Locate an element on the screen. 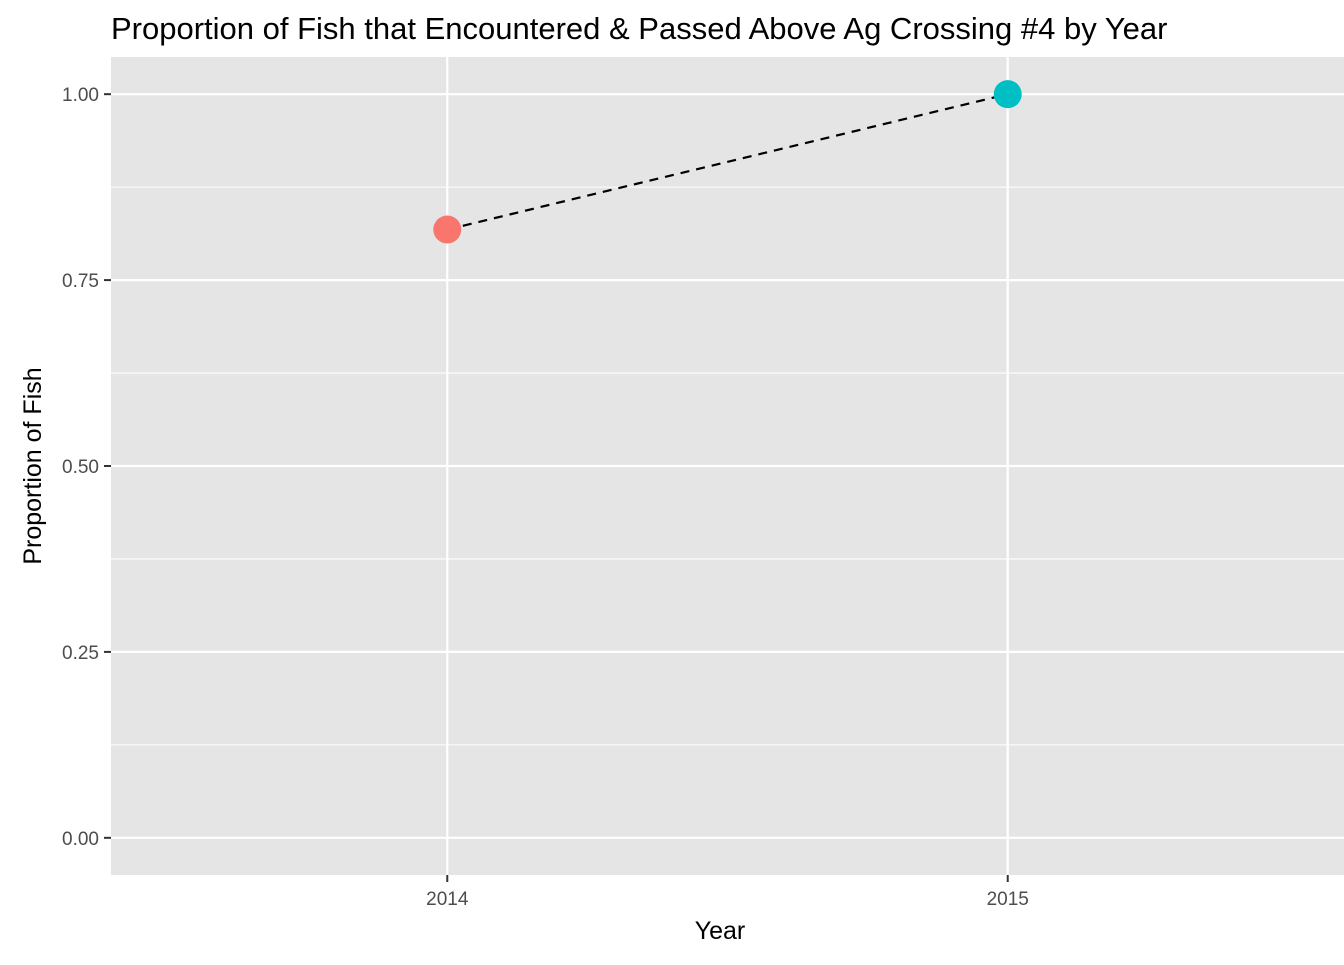 The height and width of the screenshot is (965, 1344). y-tick-label: 0.00 is located at coordinates (80, 839).